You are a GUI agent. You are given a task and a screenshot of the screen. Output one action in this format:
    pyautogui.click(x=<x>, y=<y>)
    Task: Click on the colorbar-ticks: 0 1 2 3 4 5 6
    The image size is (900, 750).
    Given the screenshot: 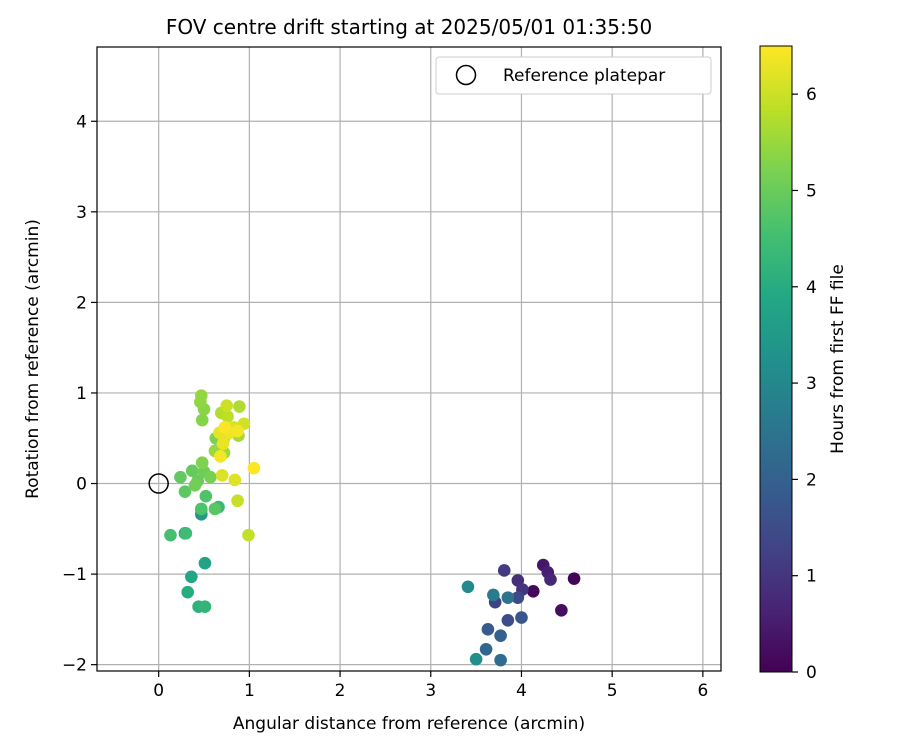 What is the action you would take?
    pyautogui.click(x=804, y=384)
    